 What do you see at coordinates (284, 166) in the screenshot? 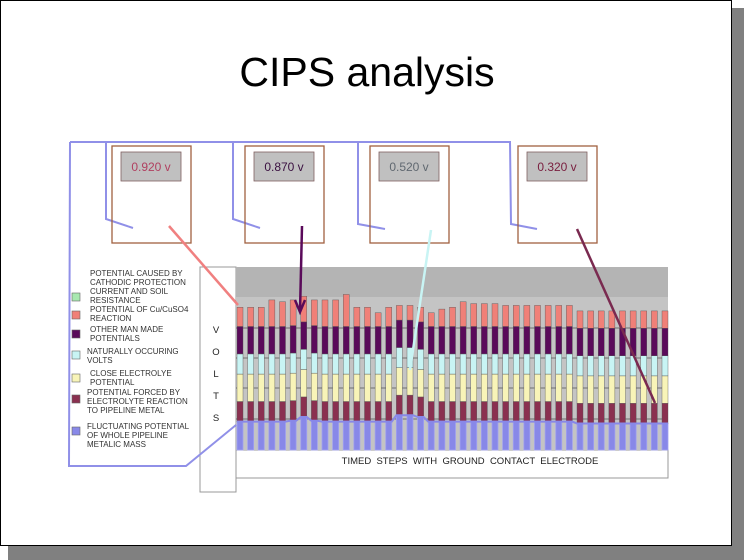
I see `meter-display` at bounding box center [284, 166].